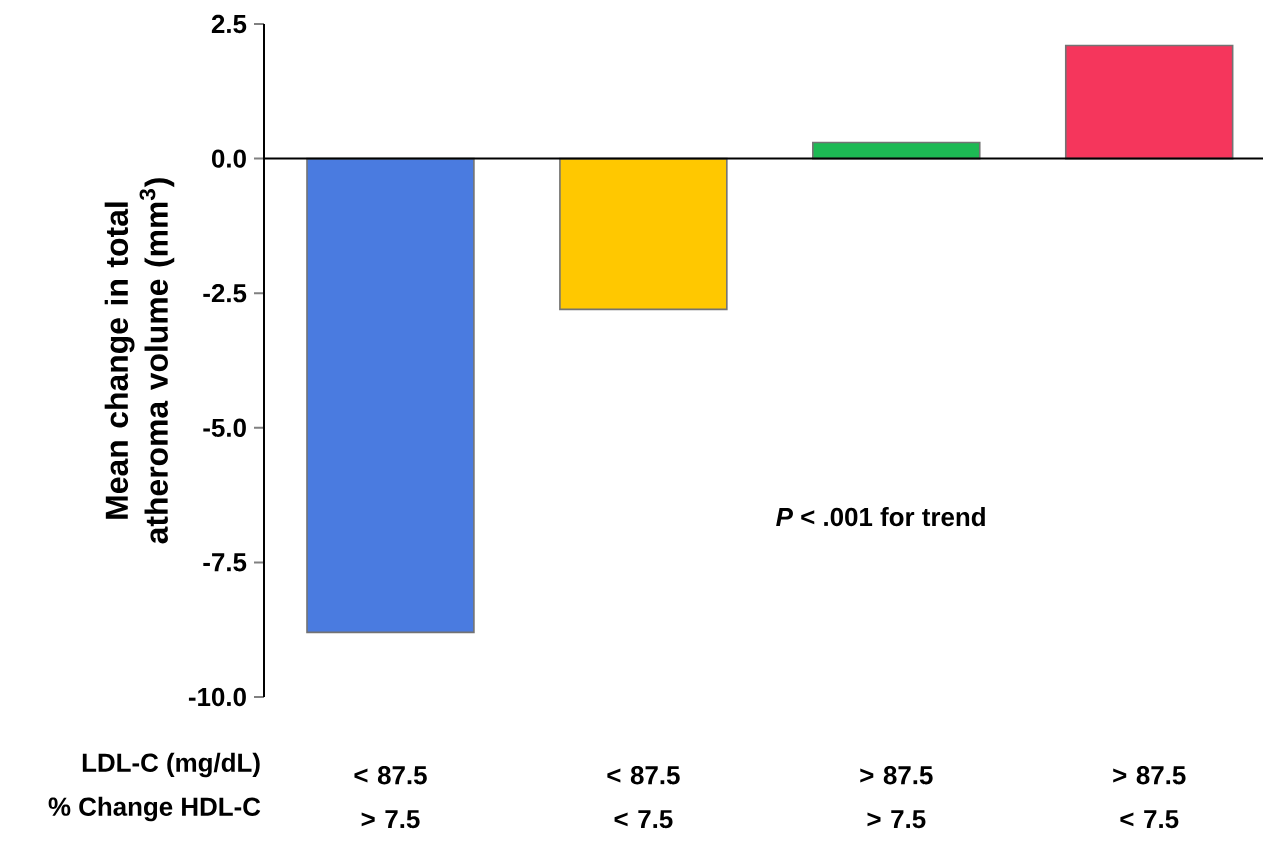  Describe the element at coordinates (225, 562) in the screenshot. I see `y-tick-label: -7.5` at that location.